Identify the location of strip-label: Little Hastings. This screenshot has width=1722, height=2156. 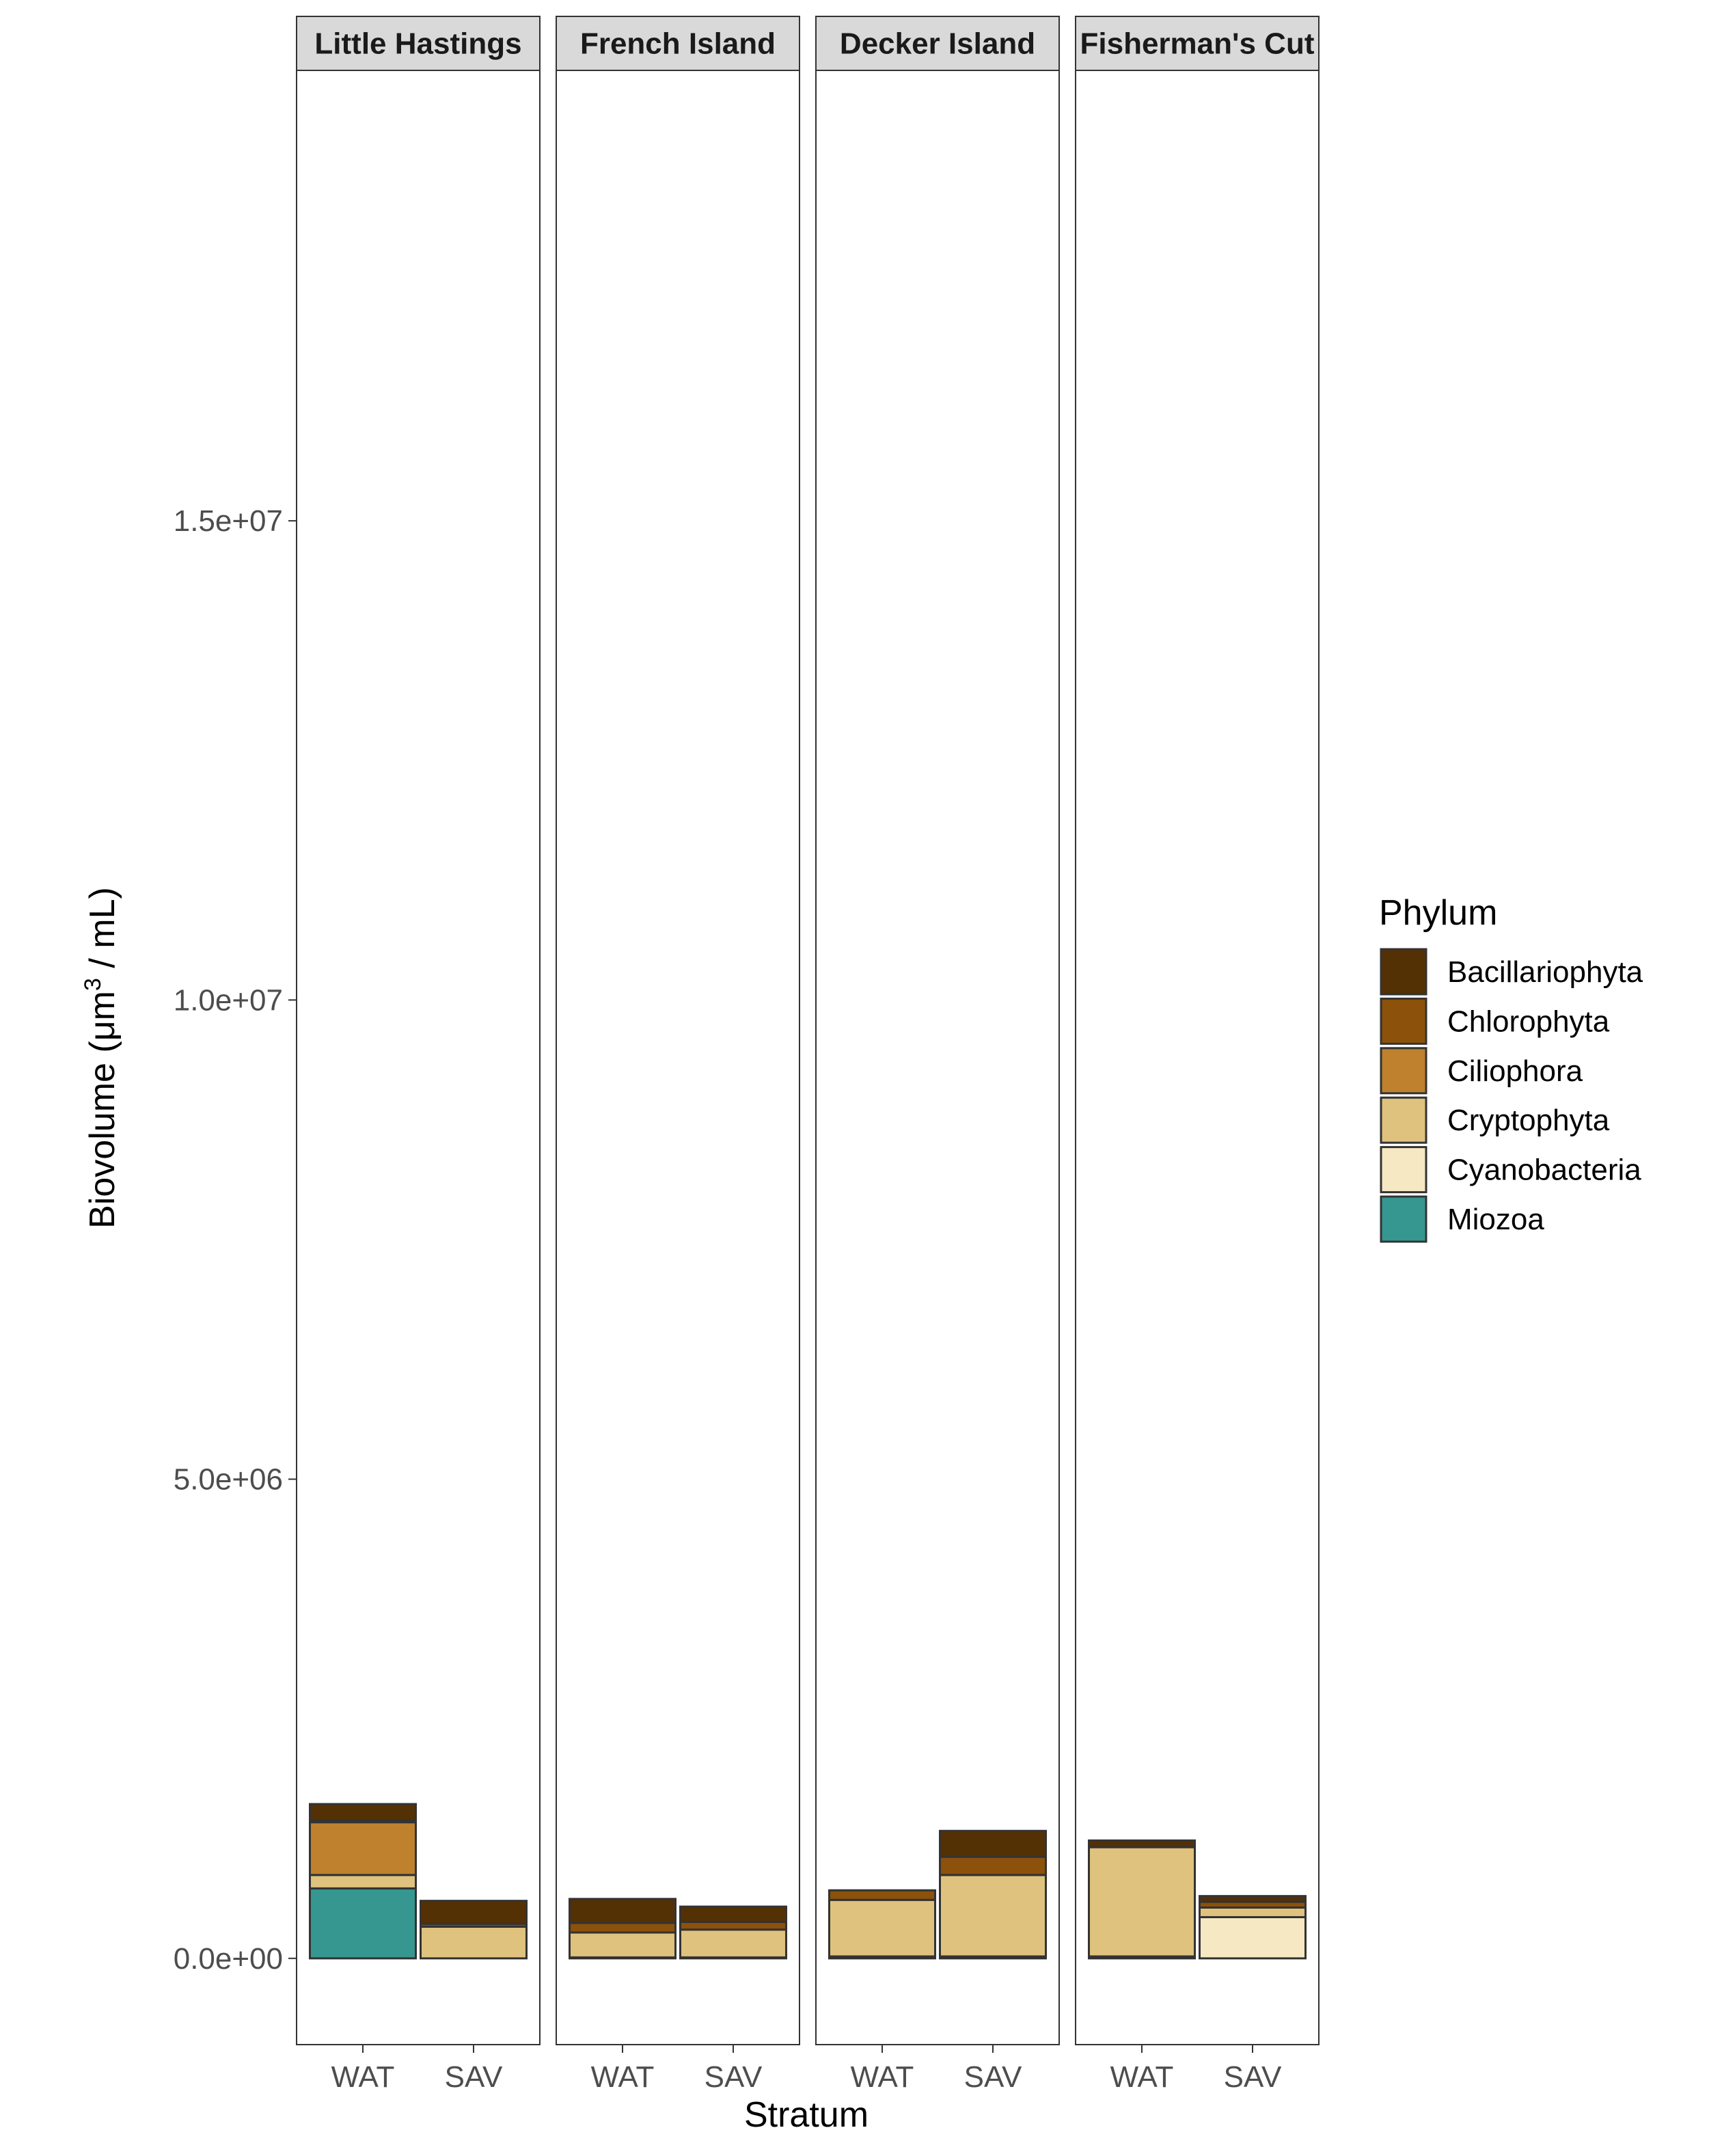
(417, 44).